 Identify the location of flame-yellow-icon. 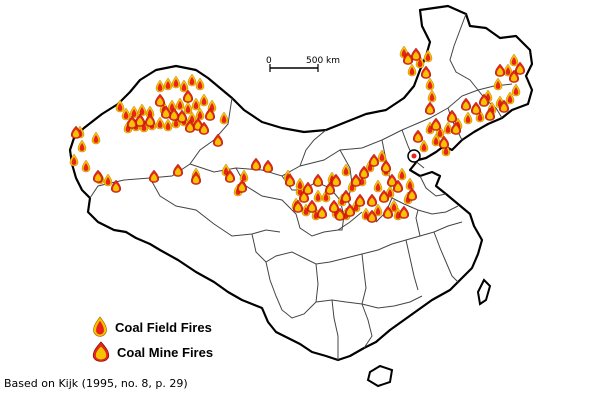
(101, 351).